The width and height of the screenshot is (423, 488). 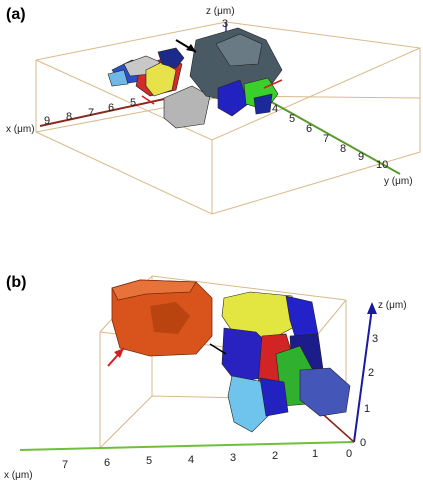 What do you see at coordinates (302, 318) in the screenshot?
I see `grain-blue-top` at bounding box center [302, 318].